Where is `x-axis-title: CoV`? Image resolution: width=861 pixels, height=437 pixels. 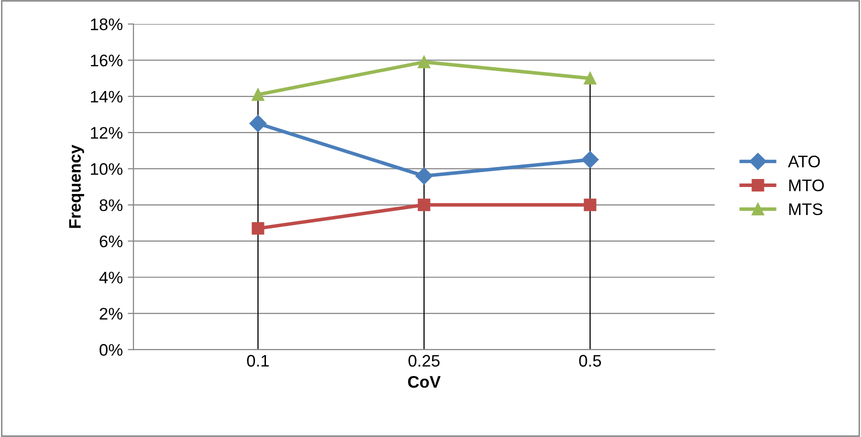
x-axis-title: CoV is located at coordinates (424, 382).